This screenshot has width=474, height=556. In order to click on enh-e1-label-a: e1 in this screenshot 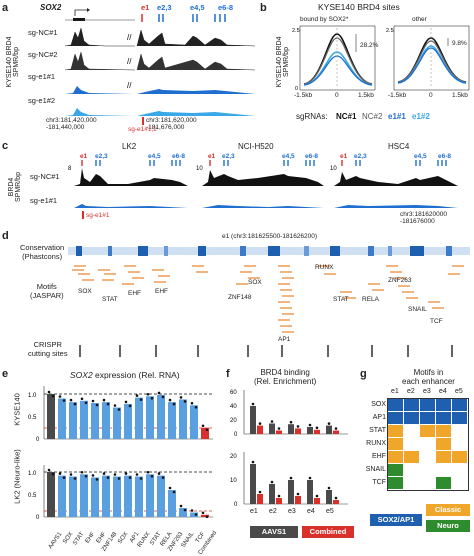, I will do `click(145, 7)`.